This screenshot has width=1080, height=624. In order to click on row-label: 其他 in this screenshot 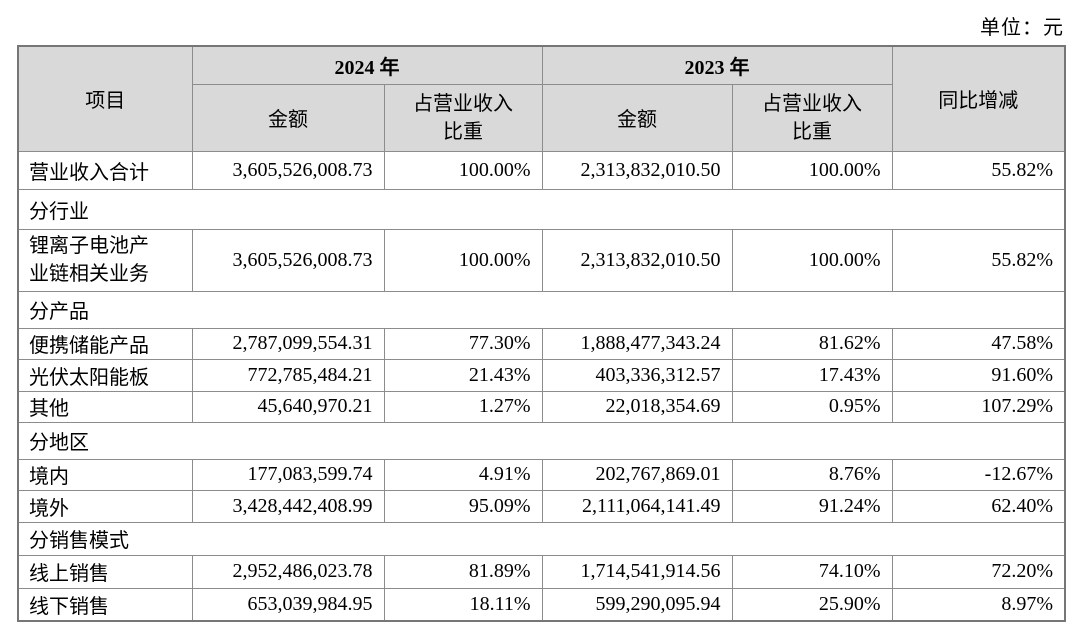, I will do `click(105, 406)`.